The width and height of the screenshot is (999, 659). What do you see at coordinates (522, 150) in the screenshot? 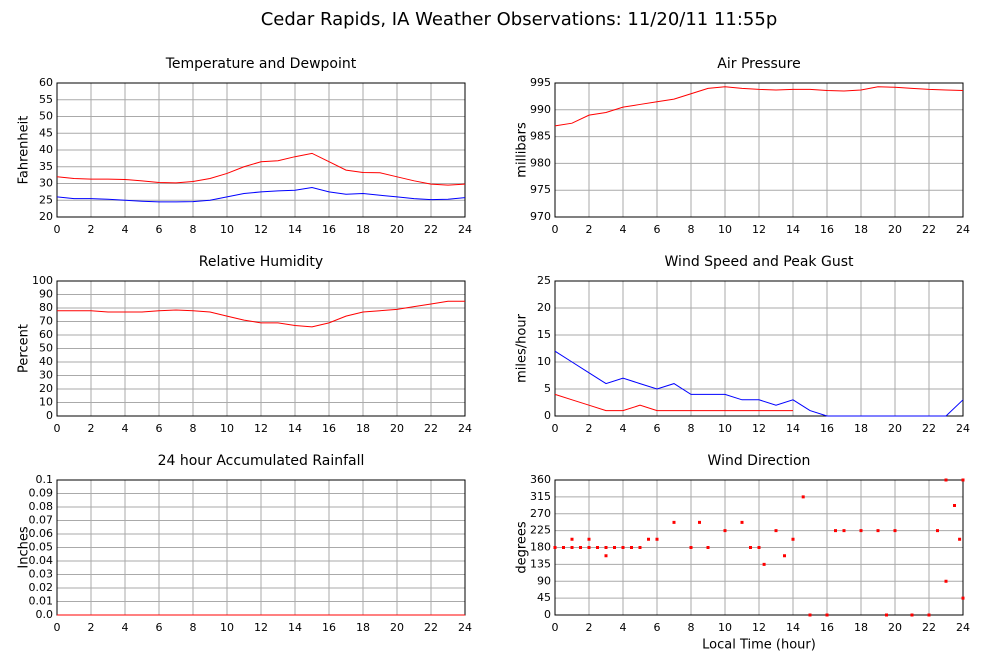
I see `y-axis-label: millibars` at bounding box center [522, 150].